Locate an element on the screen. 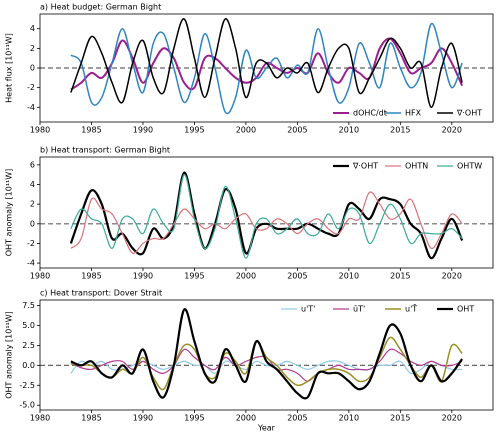 The width and height of the screenshot is (500, 434). series-line is located at coordinates (266, 223).